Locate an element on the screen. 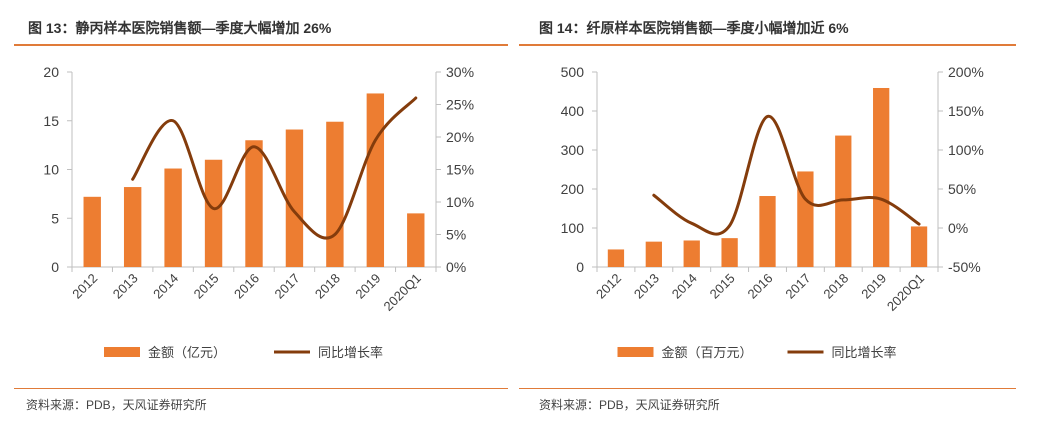  legend-label-bar: 金额（亿元） is located at coordinates (187, 352).